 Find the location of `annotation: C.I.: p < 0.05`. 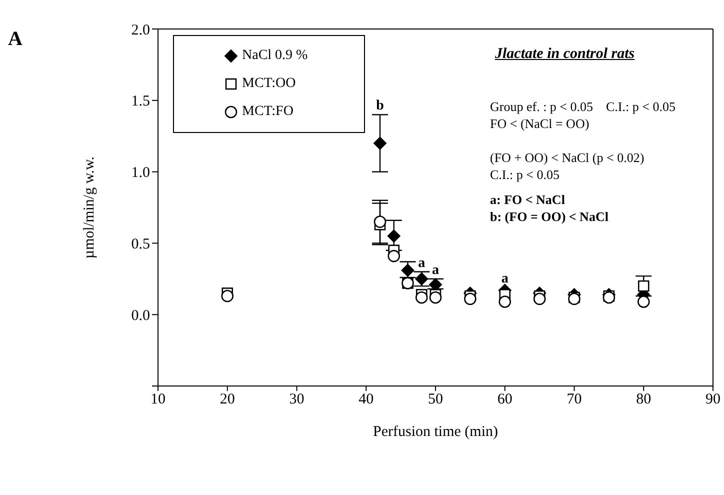

annotation: C.I.: p < 0.05 is located at coordinates (525, 174).